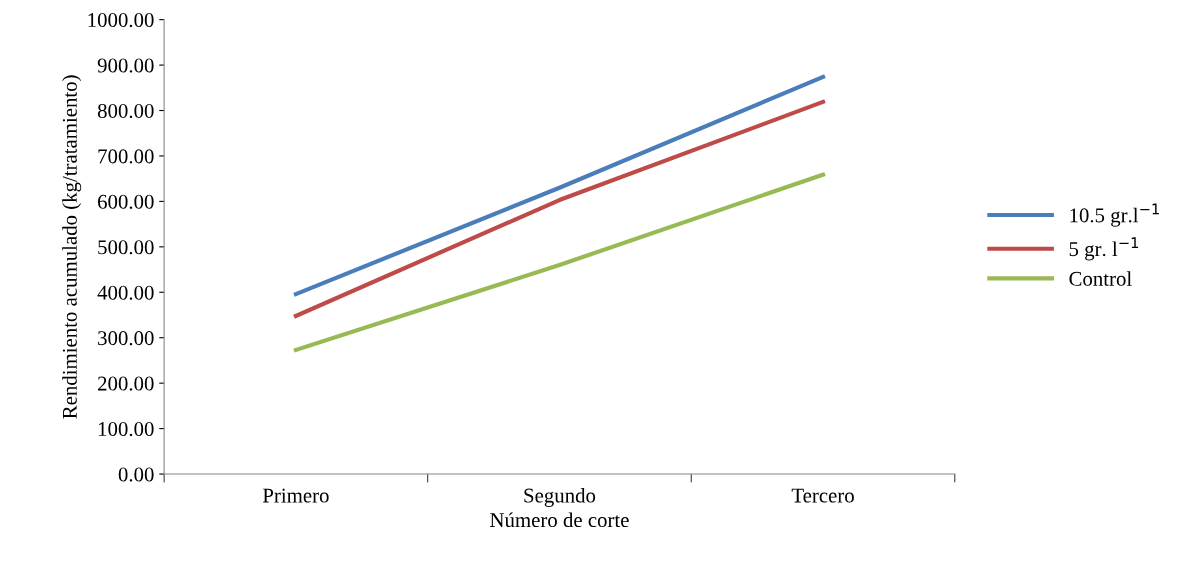  Describe the element at coordinates (125, 292) in the screenshot. I see `y-tick-label: 400.00` at that location.